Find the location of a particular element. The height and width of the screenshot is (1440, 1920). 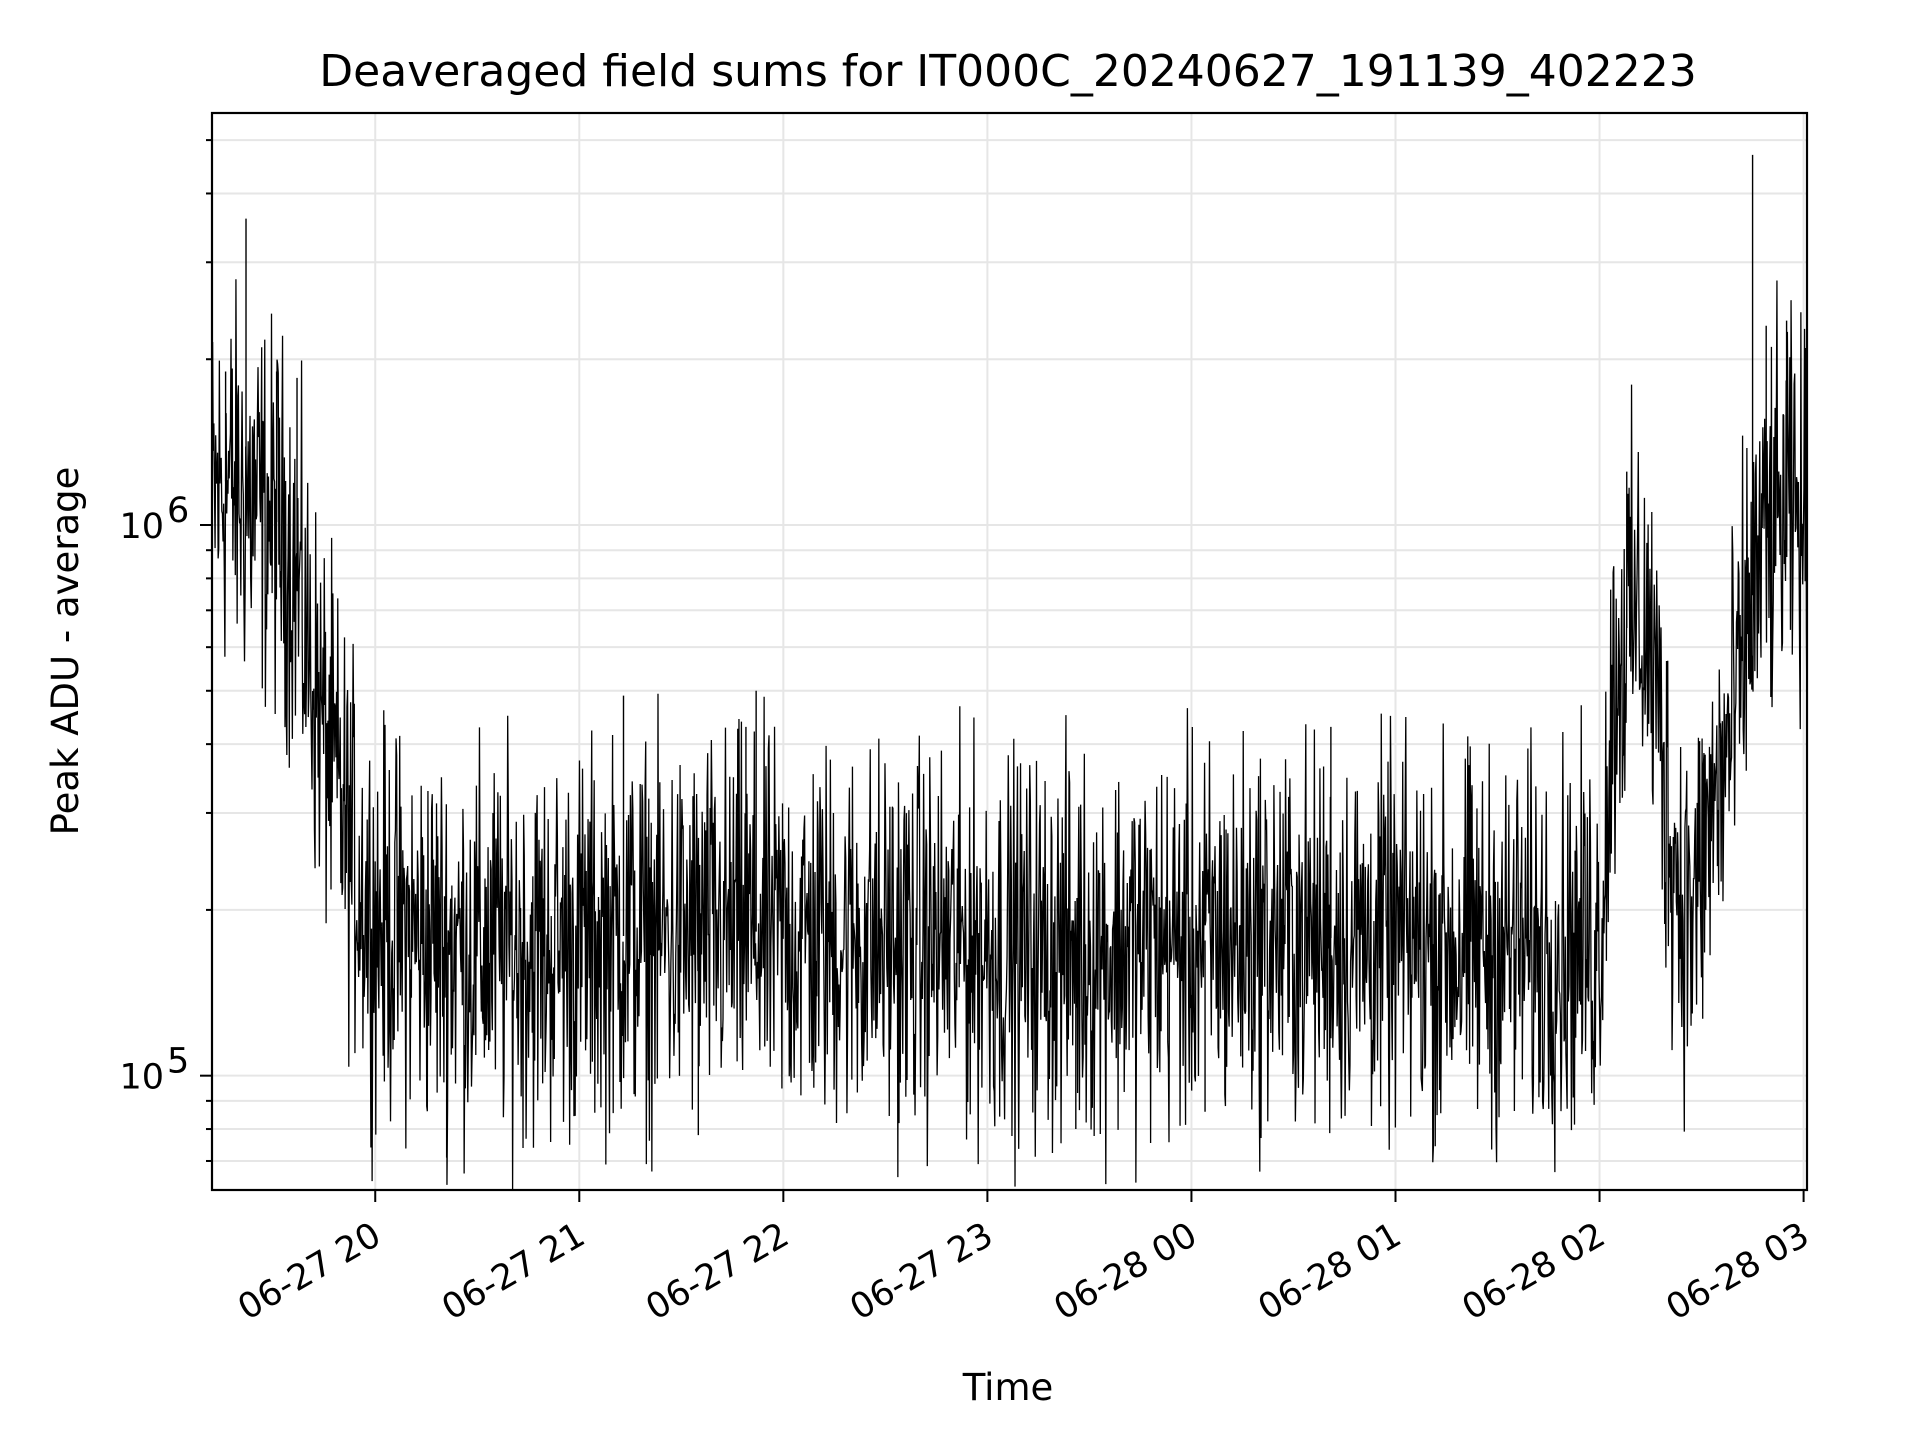

y-tick-label-exponent: 6 is located at coordinates (178, 511).